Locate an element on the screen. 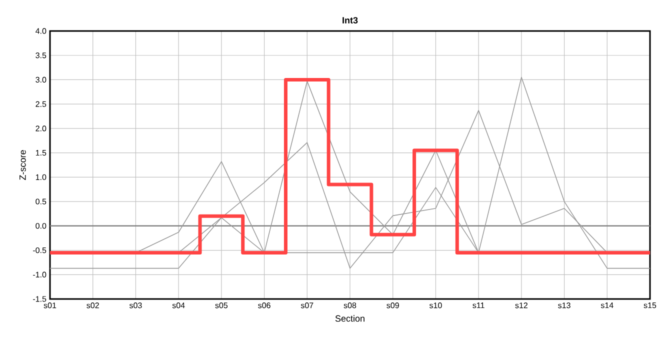  x-tick-label: s11 is located at coordinates (478, 305).